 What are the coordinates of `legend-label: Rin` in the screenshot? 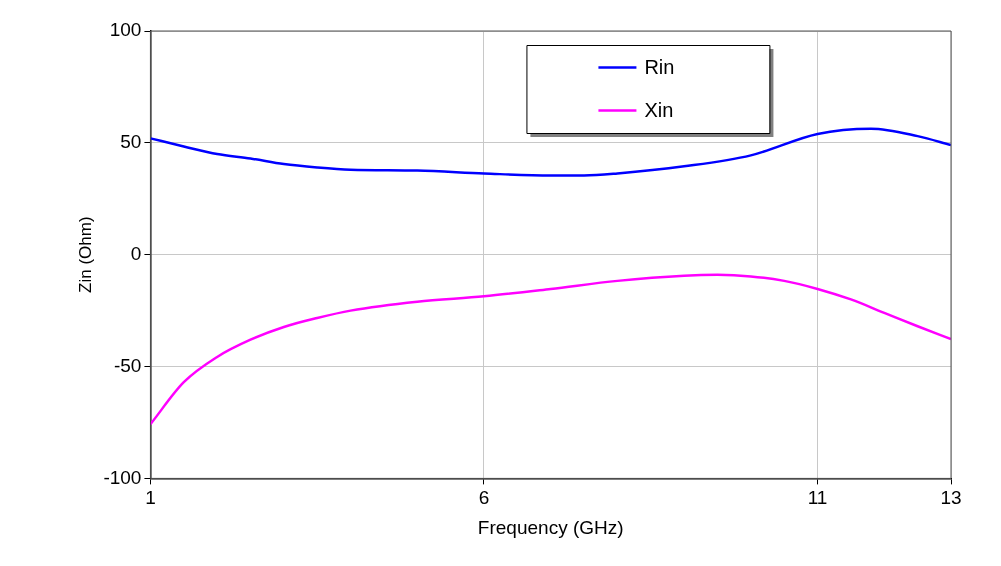 It's located at (659, 67).